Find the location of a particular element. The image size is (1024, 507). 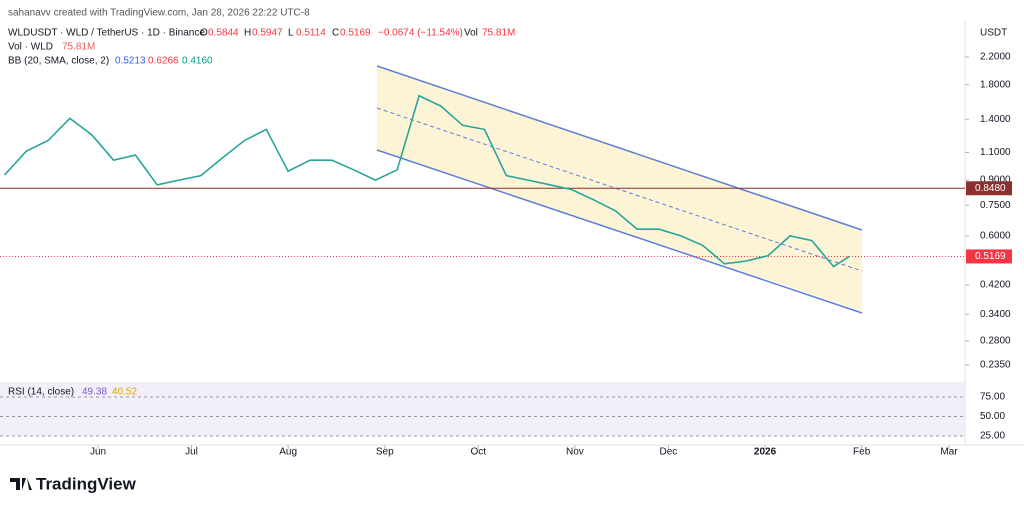

currency: USDT is located at coordinates (993, 33).